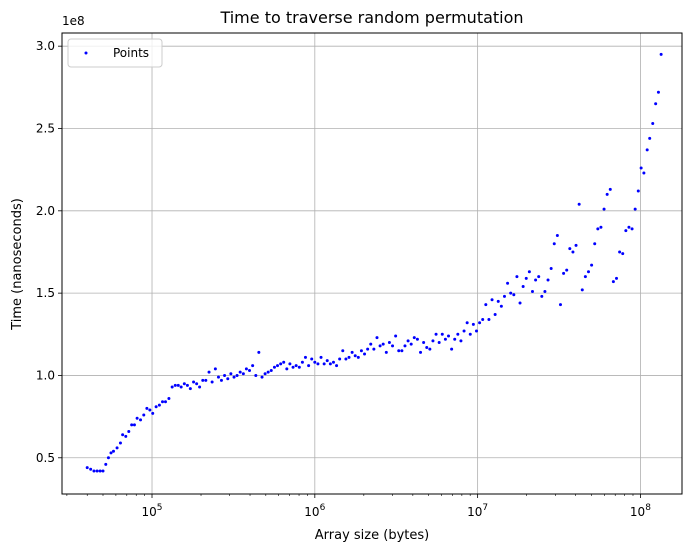  Describe the element at coordinates (131, 53) in the screenshot. I see `legend-label-points: Points` at that location.